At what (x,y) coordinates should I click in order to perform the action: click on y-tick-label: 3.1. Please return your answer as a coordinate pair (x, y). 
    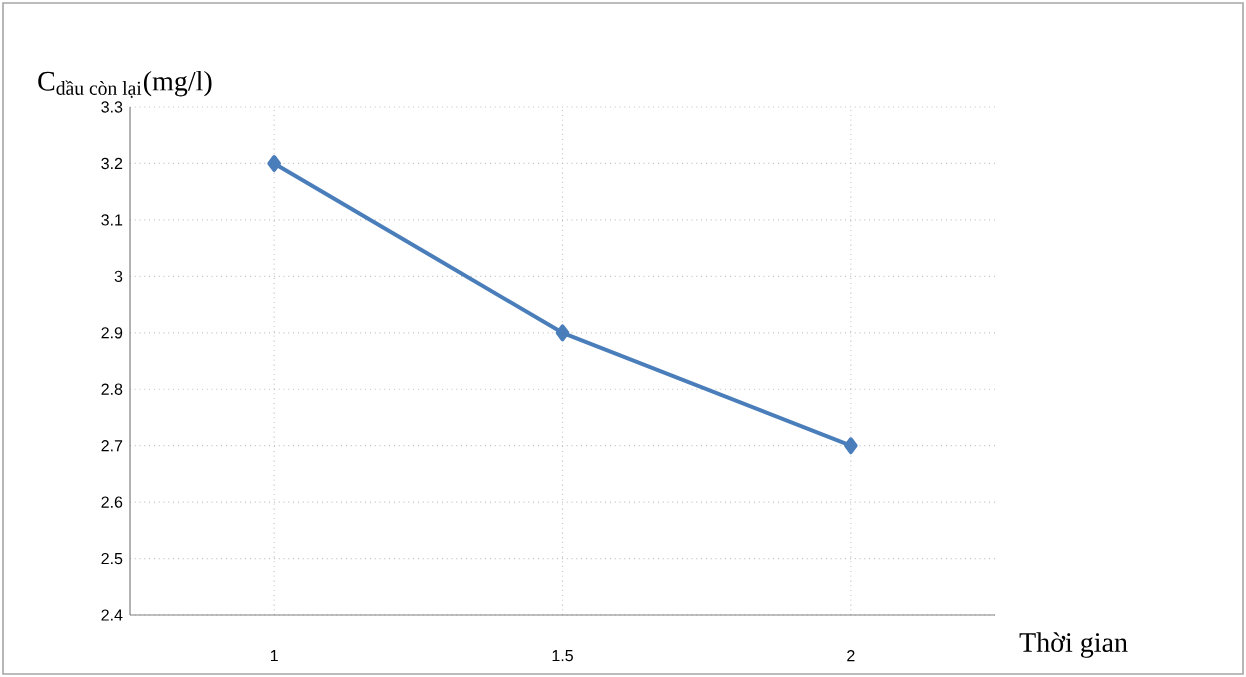
    Looking at the image, I should click on (112, 220).